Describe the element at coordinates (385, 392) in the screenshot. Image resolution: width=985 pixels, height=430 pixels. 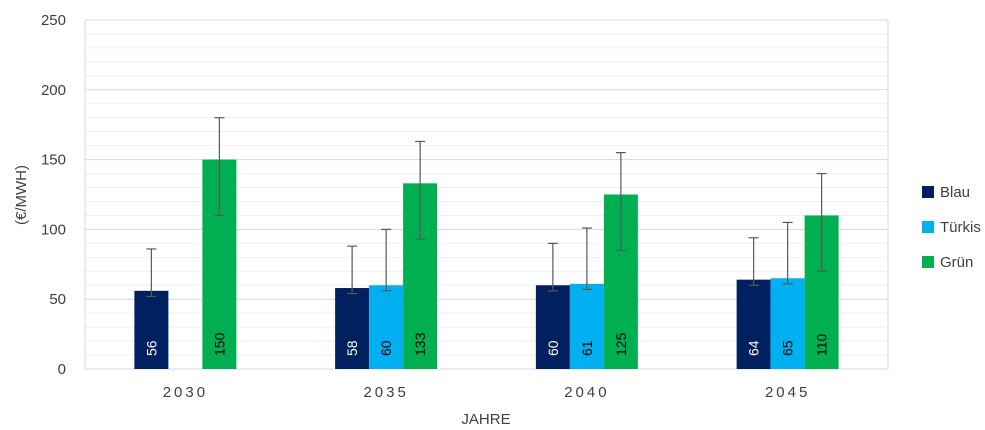
I see `x-tick-label: 2035` at that location.